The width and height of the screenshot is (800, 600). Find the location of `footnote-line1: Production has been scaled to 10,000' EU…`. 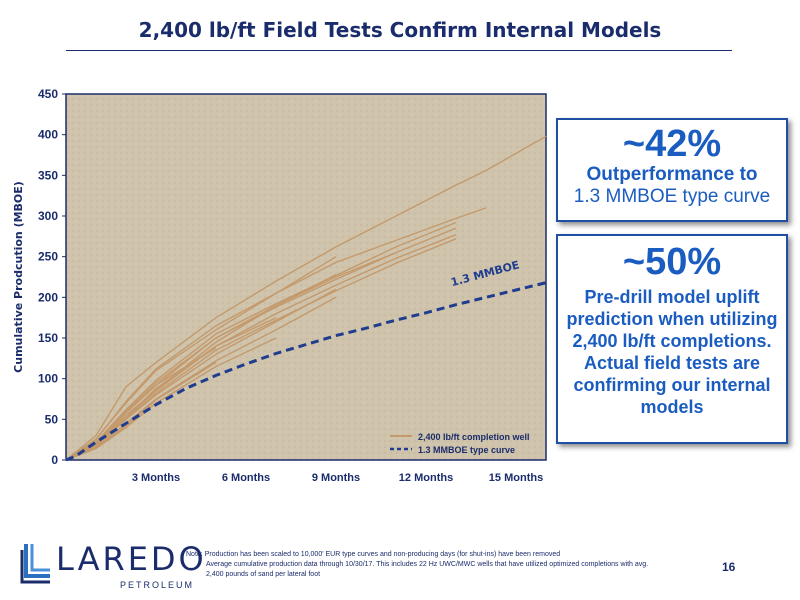

footnote-line1: Production has been scaled to 10,000' EU… is located at coordinates (382, 554).